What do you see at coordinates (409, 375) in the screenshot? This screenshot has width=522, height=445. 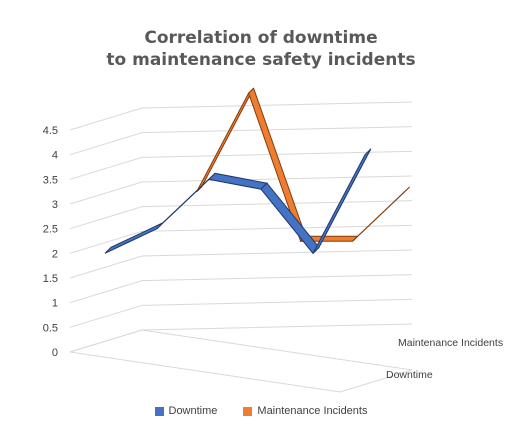 I see `depth-label: Downtime` at bounding box center [409, 375].